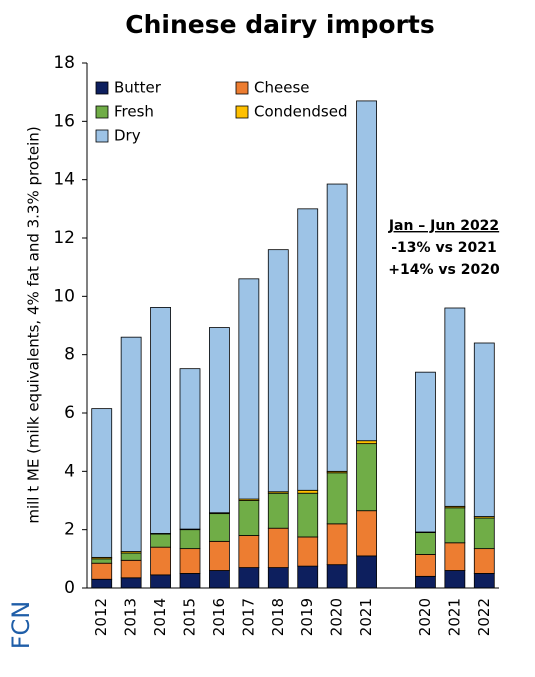 The image size is (535, 677). I want to click on y-tick-label: 18, so click(64, 63).